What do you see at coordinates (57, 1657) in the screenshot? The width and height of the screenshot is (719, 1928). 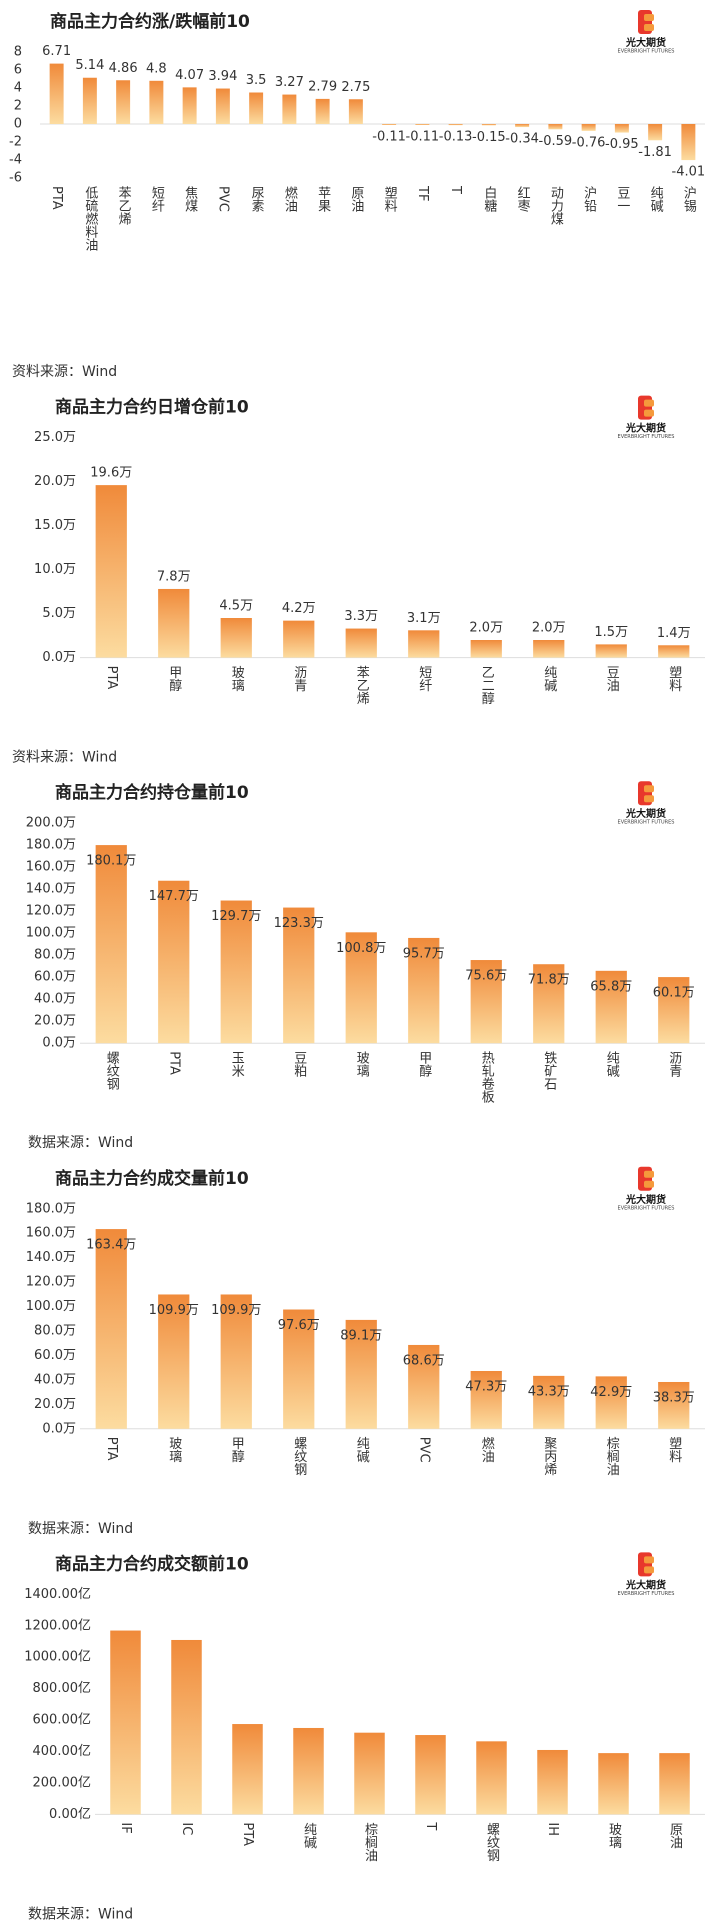 I see `y-tick-label: 1000.00亿` at bounding box center [57, 1657].